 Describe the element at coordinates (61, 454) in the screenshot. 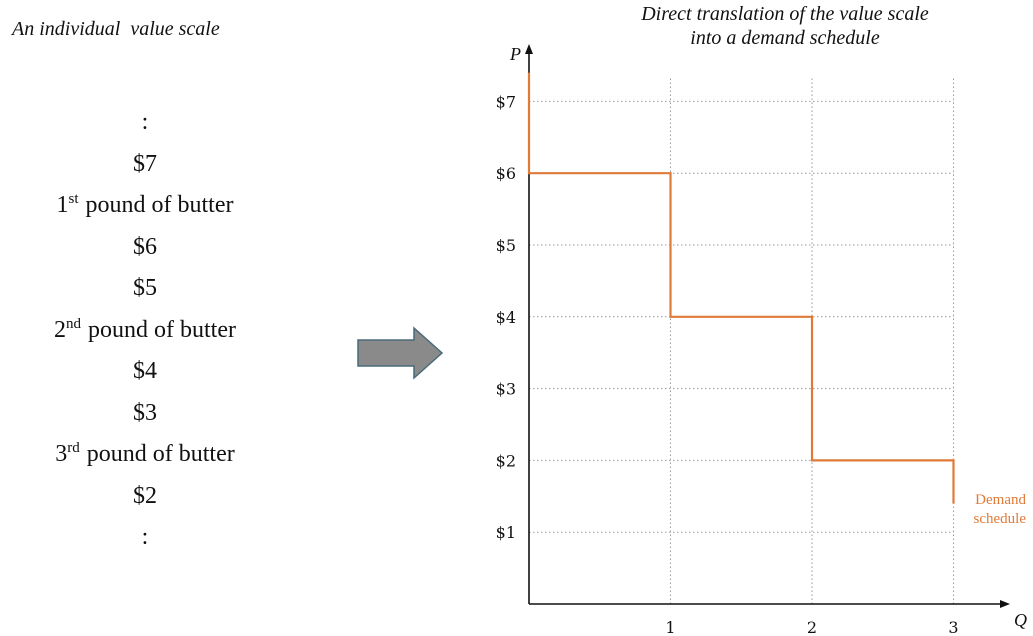

I see `ordinal-number: 3` at that location.